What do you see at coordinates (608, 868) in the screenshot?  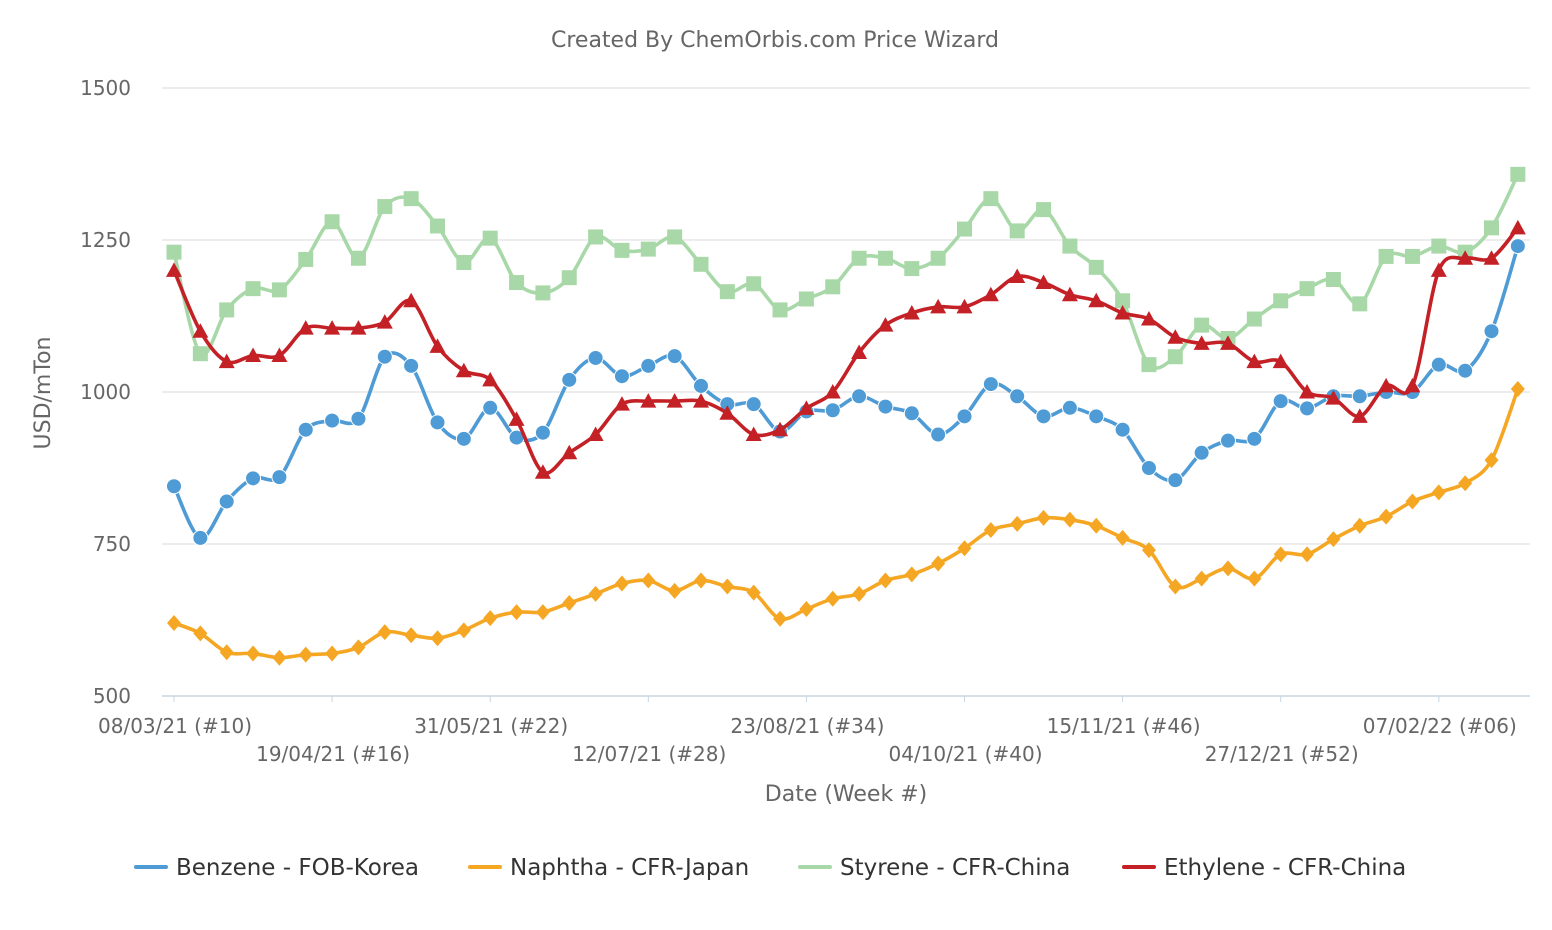 I see `legend-item: Naphtha - CFR-Japan` at bounding box center [608, 868].